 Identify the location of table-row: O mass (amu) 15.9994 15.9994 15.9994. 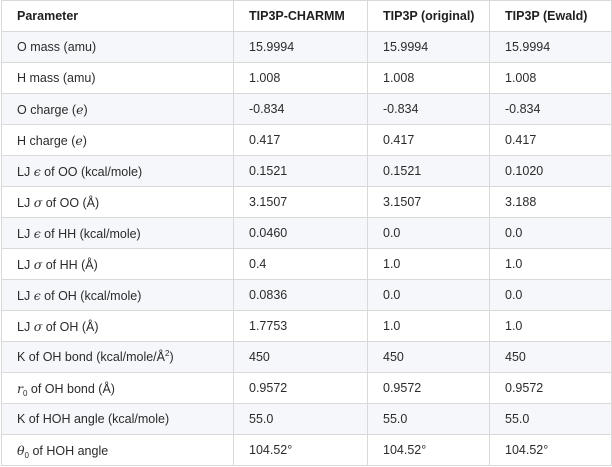
(306, 47).